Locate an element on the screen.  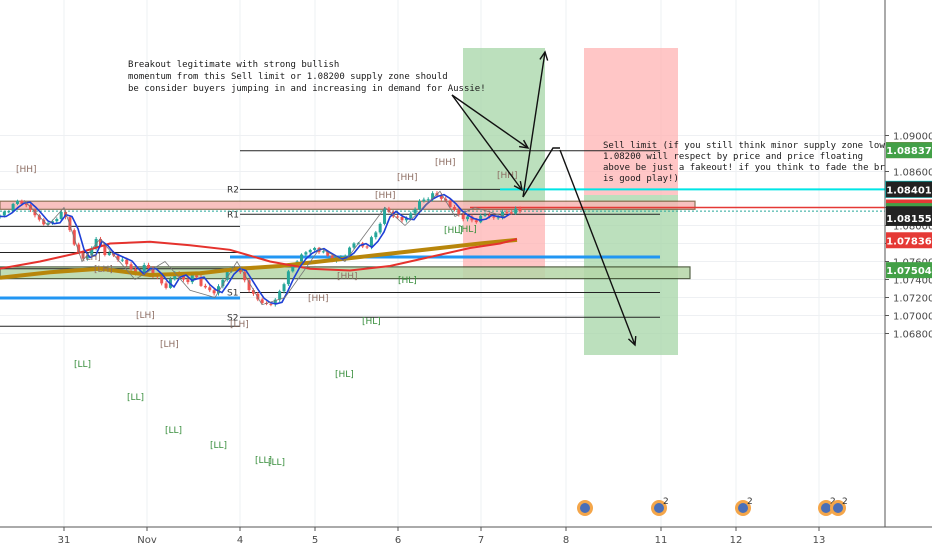
arrow-short-target-head is located at coordinates (632, 341).